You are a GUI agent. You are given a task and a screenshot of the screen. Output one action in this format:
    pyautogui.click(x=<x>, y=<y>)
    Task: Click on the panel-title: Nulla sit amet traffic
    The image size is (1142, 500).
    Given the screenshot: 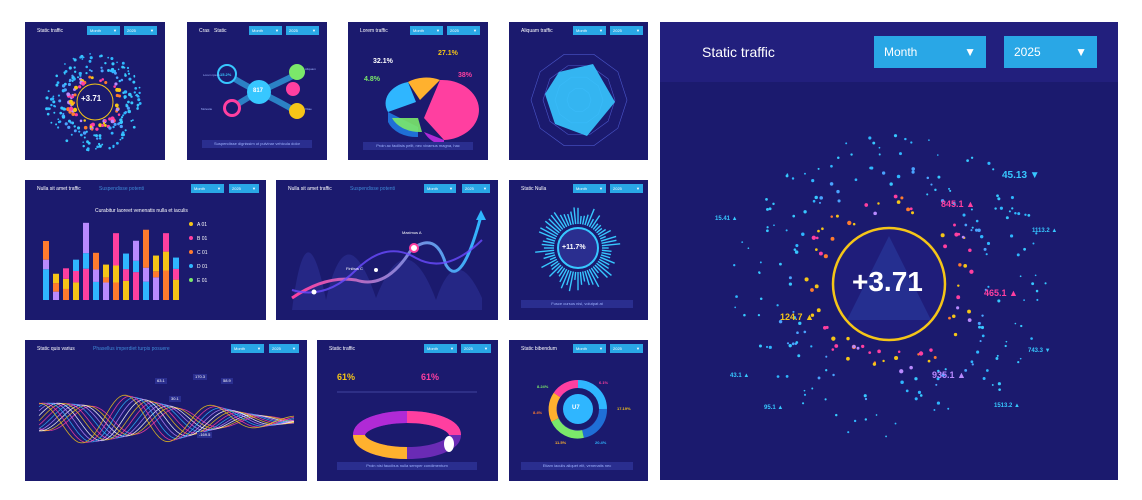 What is the action you would take?
    pyautogui.click(x=310, y=189)
    